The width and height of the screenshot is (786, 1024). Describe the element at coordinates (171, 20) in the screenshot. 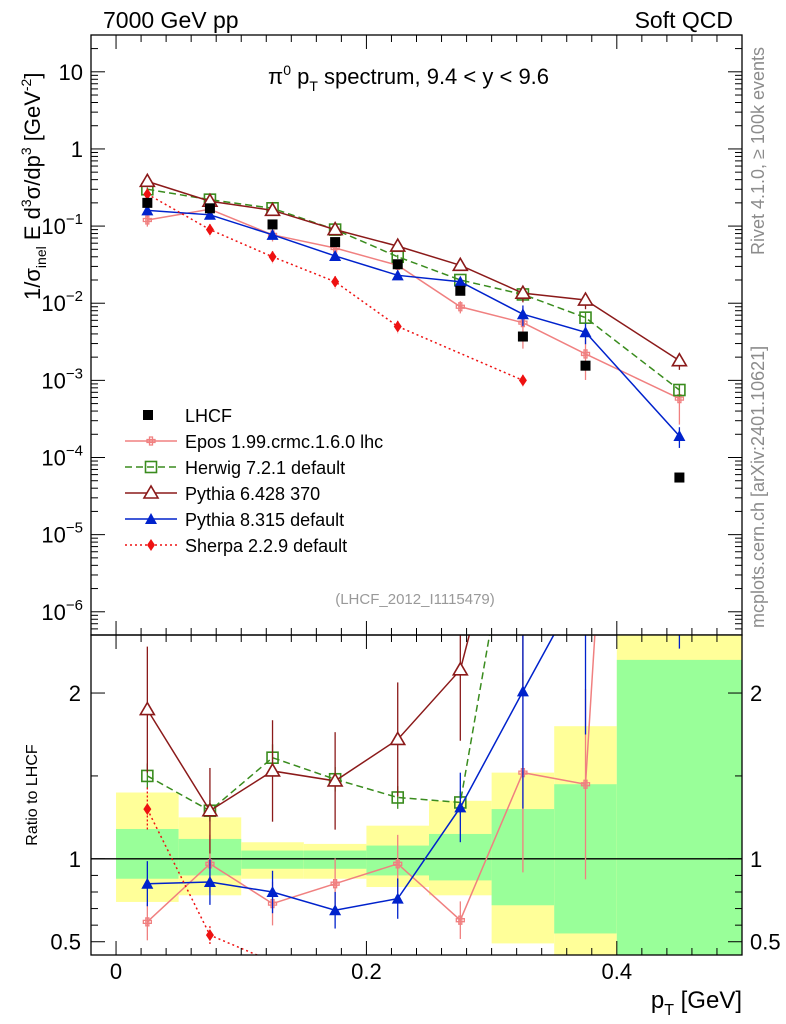

I see `energy-label: 7000 GeV pp` at that location.